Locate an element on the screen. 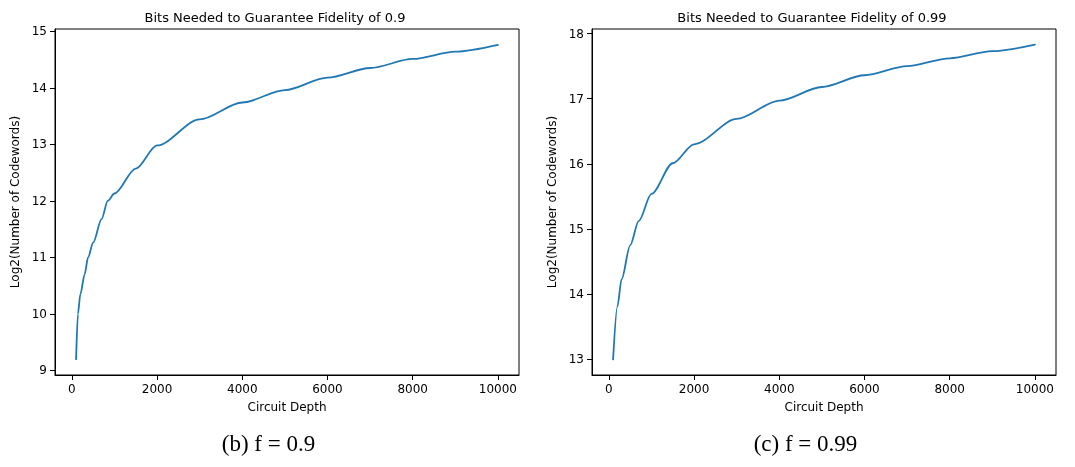  text: (c) f = 0.99 is located at coordinates (805, 443).